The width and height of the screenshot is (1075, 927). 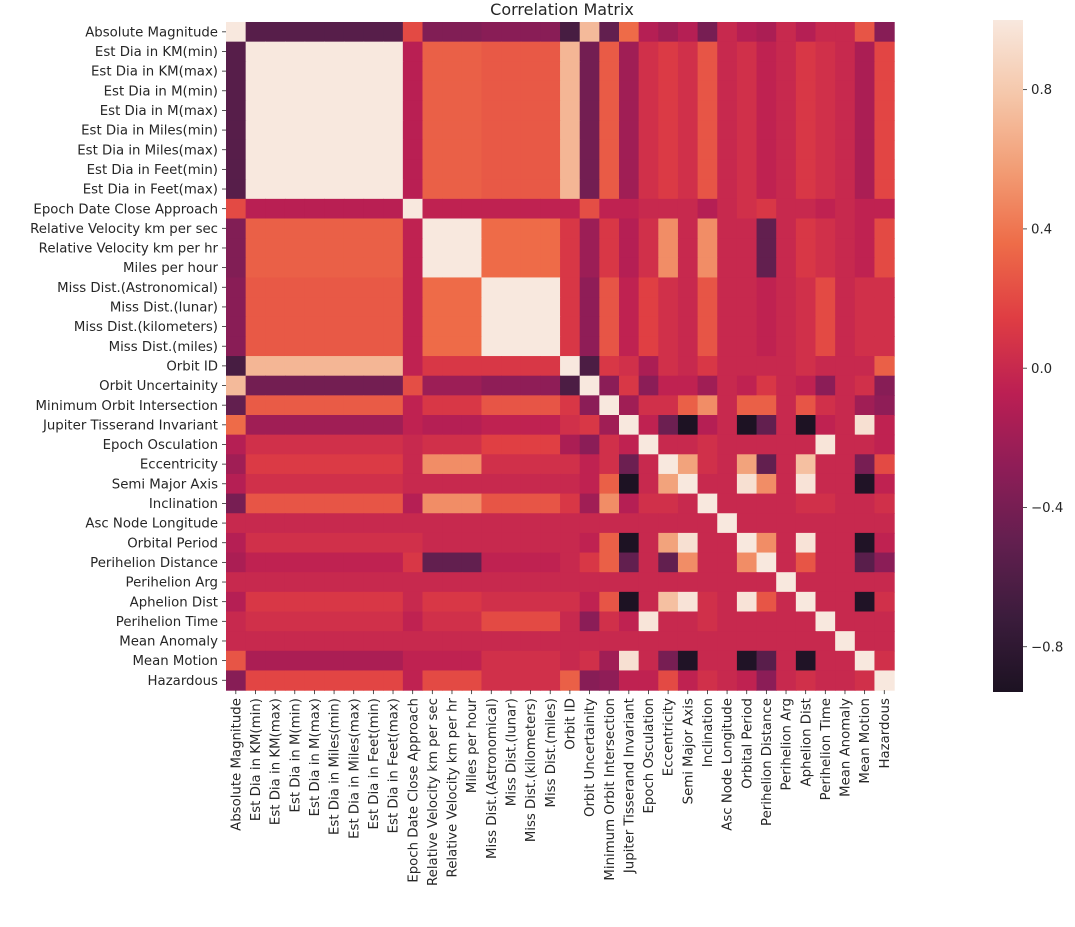 What do you see at coordinates (165, 484) in the screenshot?
I see `row-label: Semi Major Axis` at bounding box center [165, 484].